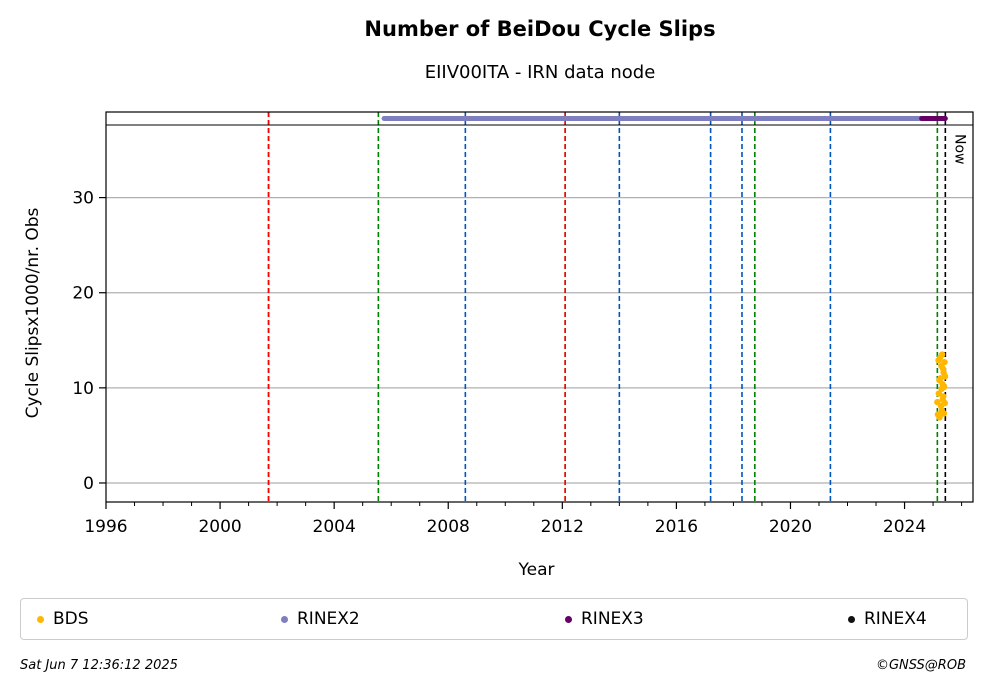 The height and width of the screenshot is (699, 992). I want to click on x-tick-label-2008: 2008, so click(448, 527).